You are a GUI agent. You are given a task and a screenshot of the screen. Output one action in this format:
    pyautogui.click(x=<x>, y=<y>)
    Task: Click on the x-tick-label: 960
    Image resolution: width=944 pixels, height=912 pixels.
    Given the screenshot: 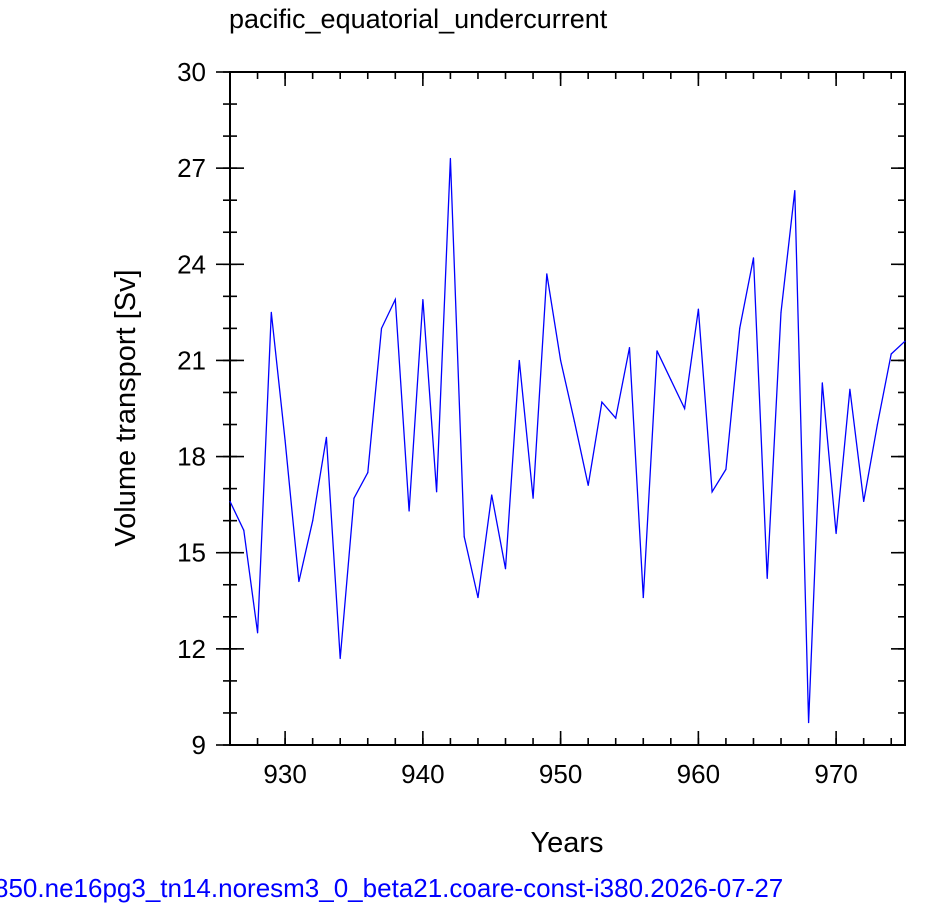 What is the action you would take?
    pyautogui.click(x=698, y=774)
    